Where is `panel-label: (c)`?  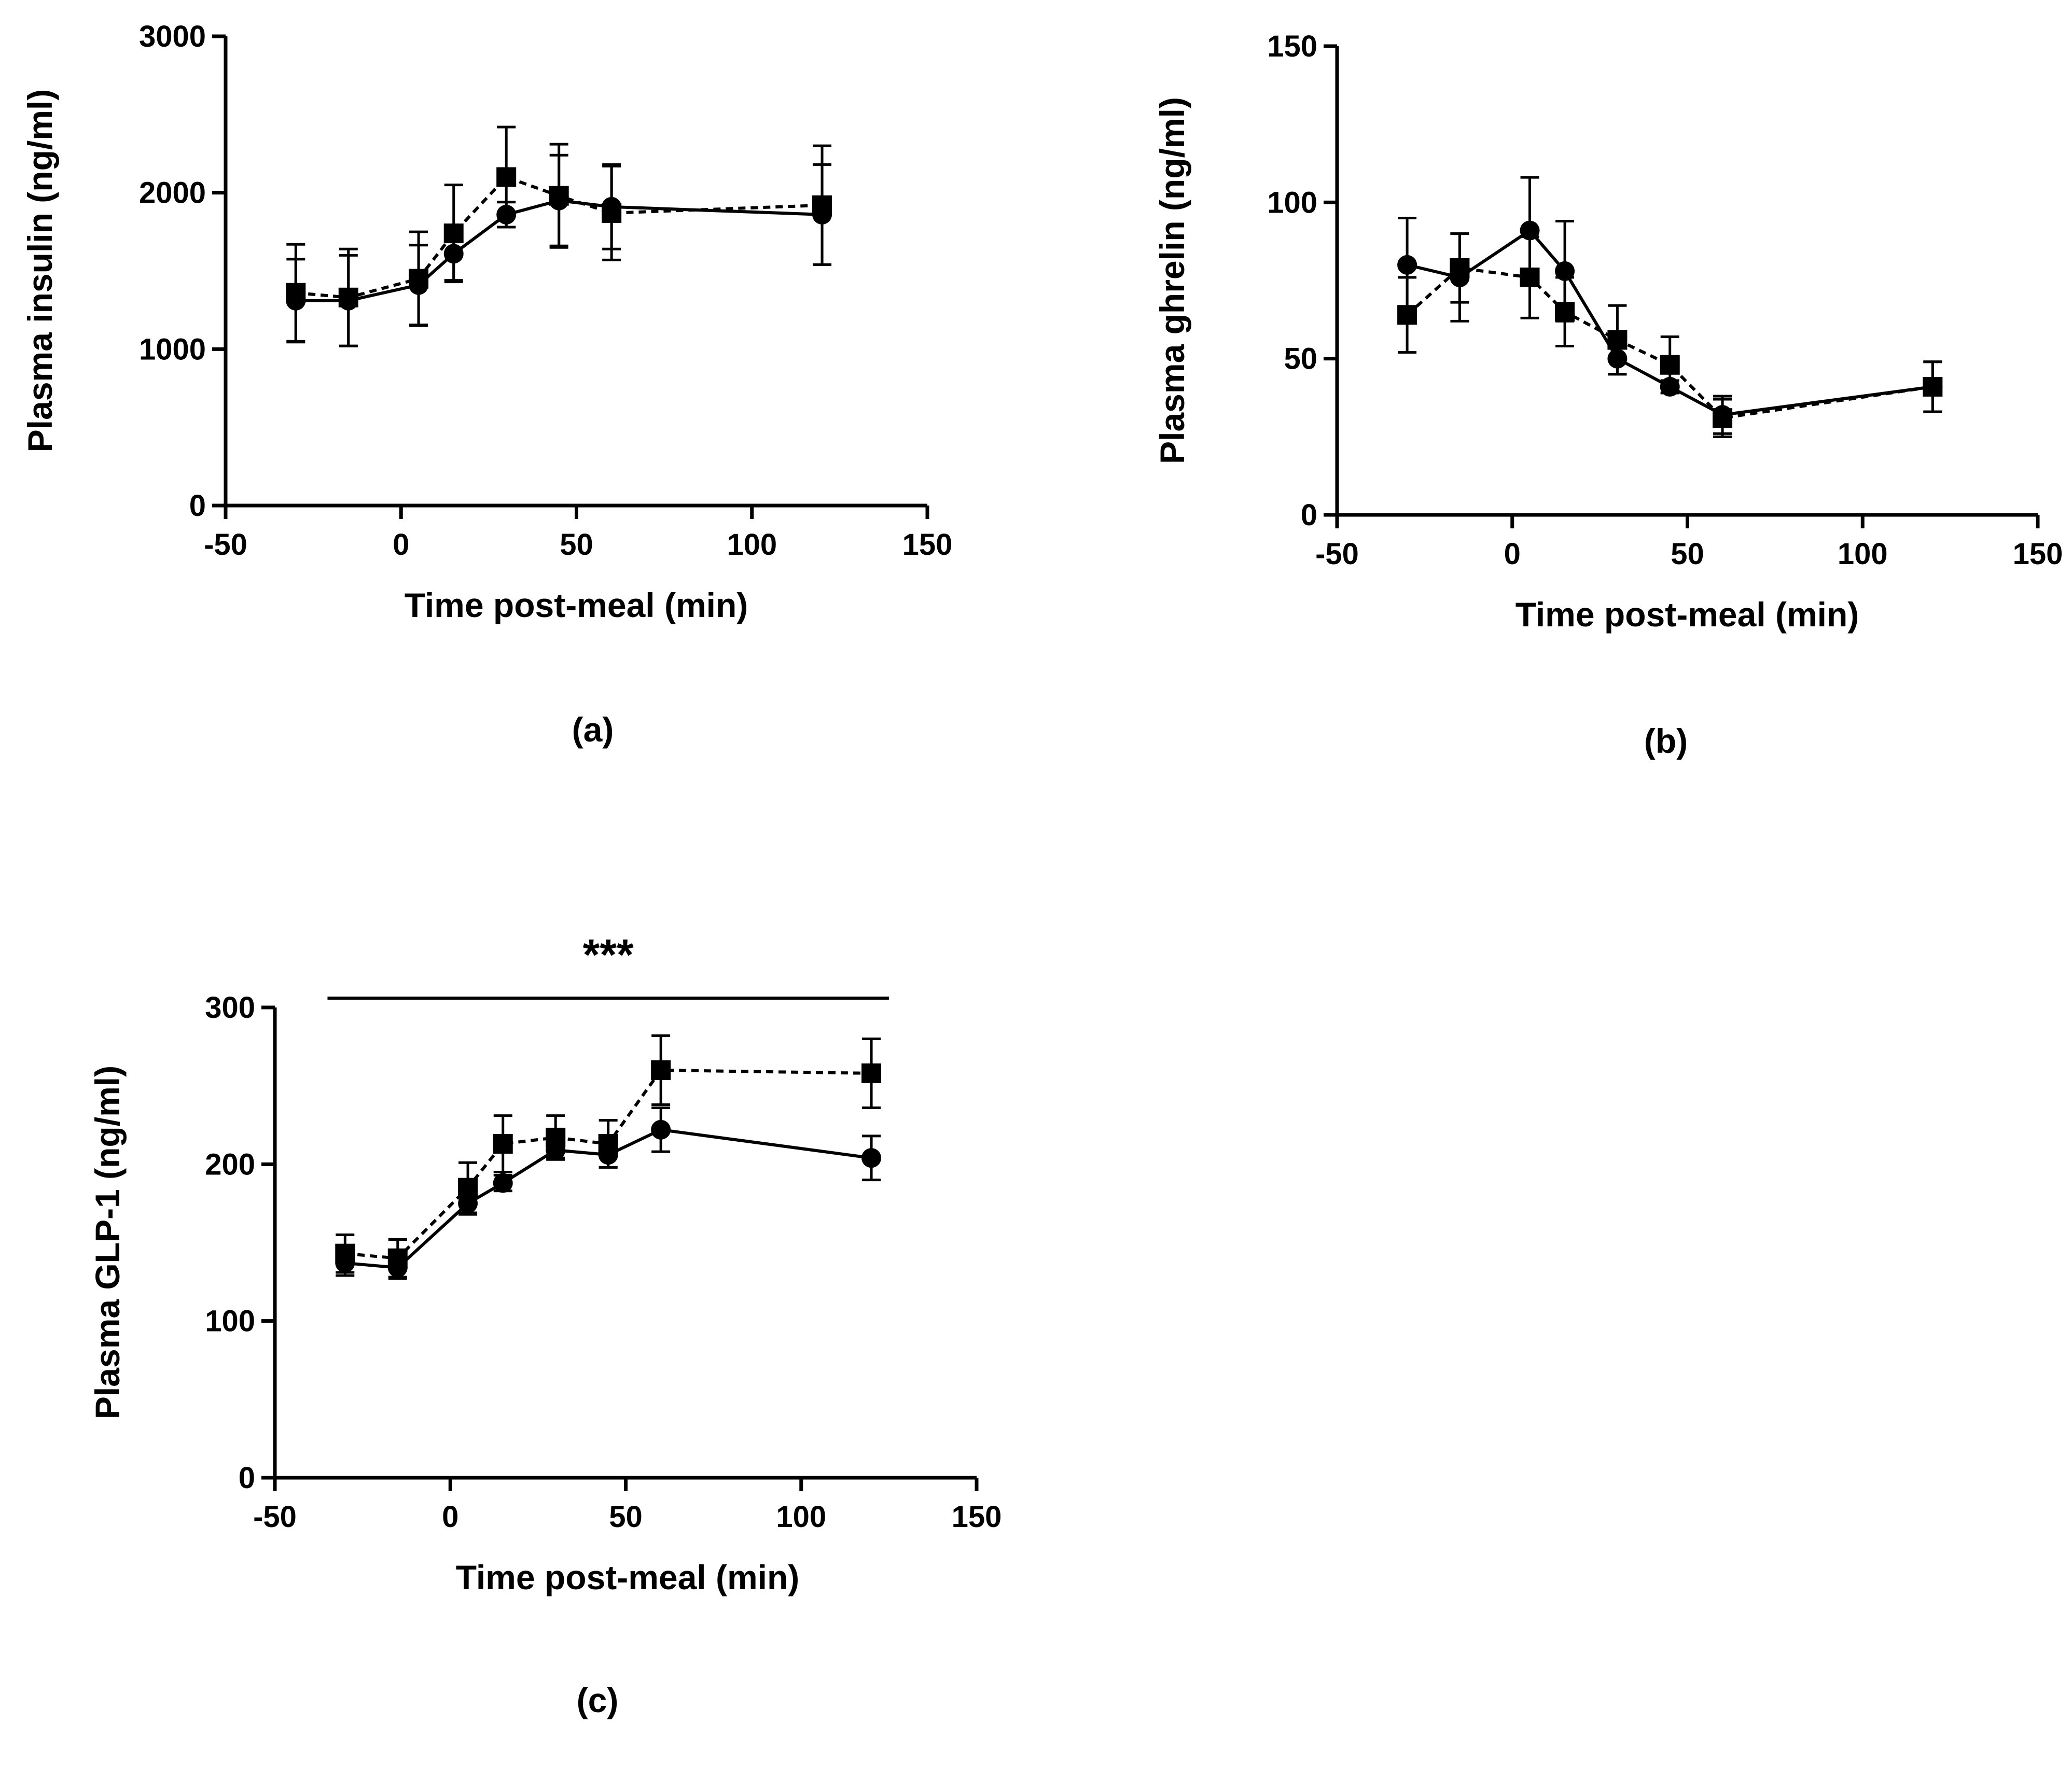
panel-label: (c) is located at coordinates (598, 1700).